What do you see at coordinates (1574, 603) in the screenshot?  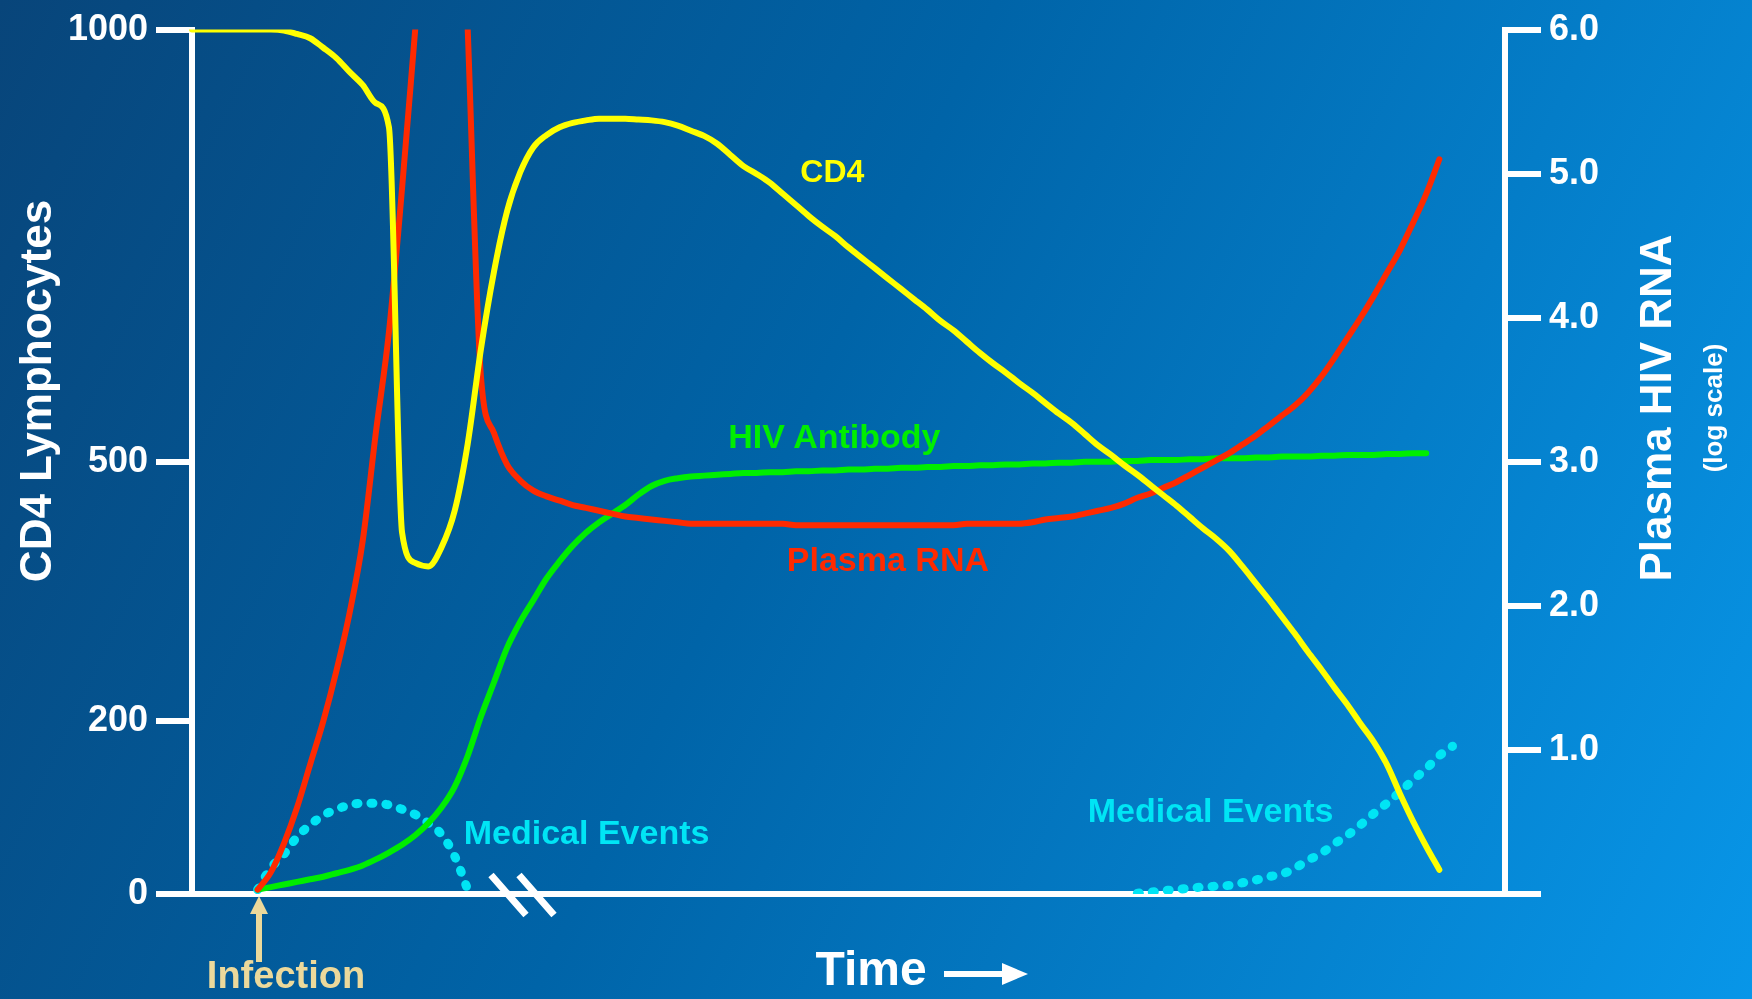 I see `y2-tick-label: 2.0` at bounding box center [1574, 603].